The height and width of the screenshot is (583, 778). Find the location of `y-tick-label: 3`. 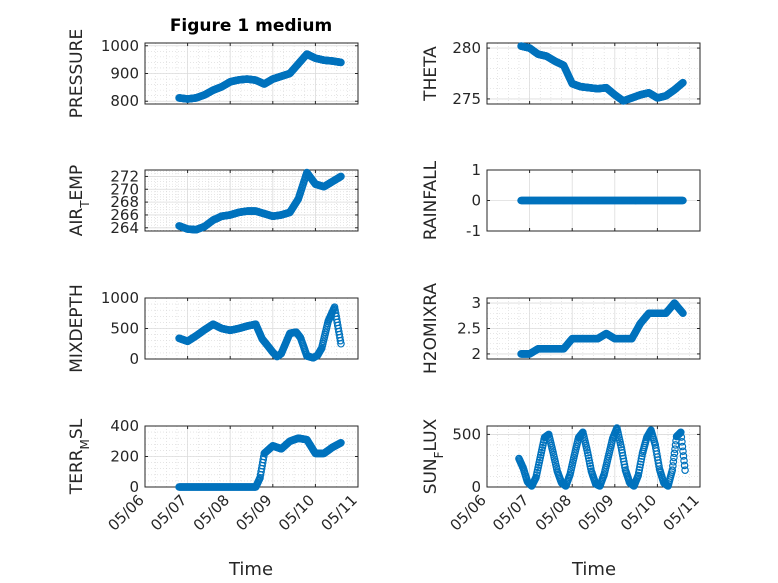

y-tick-label: 3 is located at coordinates (476, 303).